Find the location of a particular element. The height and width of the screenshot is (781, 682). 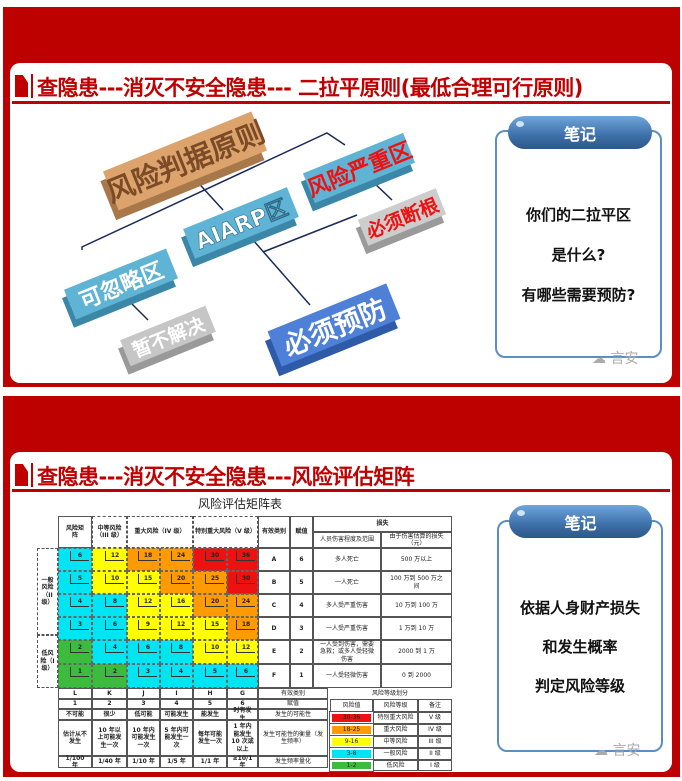

note-line: 判定风险等级 is located at coordinates (579, 686).